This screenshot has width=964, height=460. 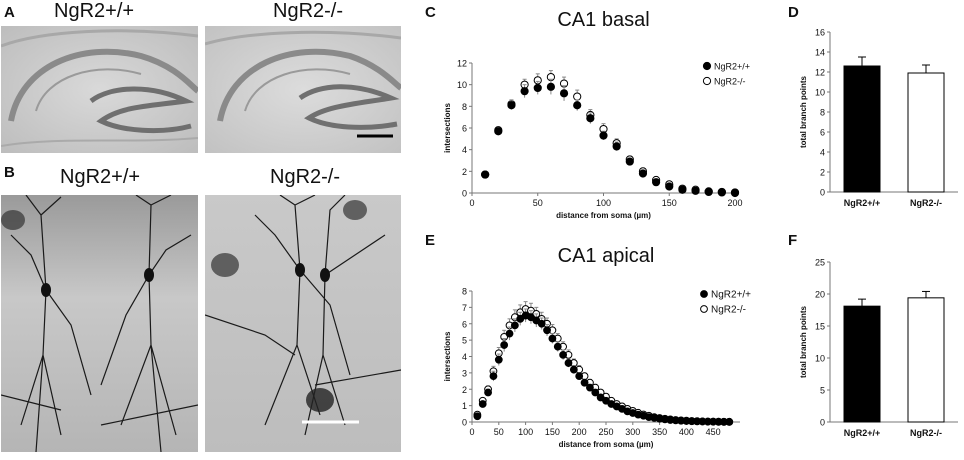 I want to click on x-tick-label: 100, so click(x=603, y=203).